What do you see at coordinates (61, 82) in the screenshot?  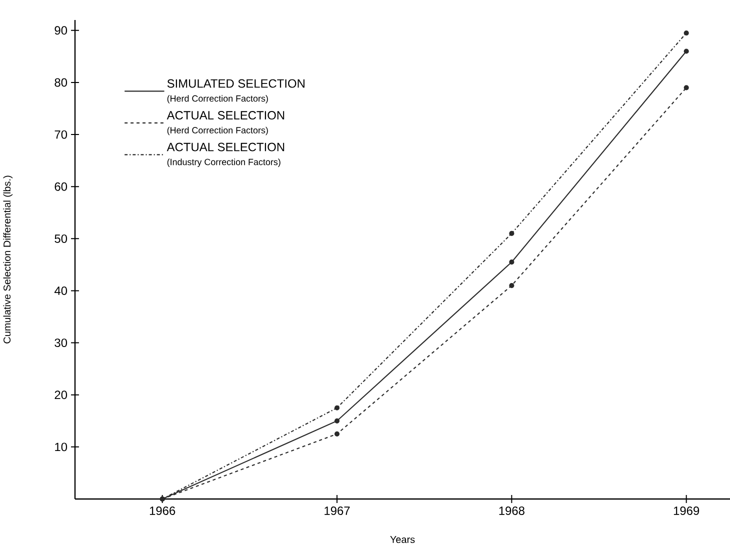 I see `y-tick-label: 80` at bounding box center [61, 82].